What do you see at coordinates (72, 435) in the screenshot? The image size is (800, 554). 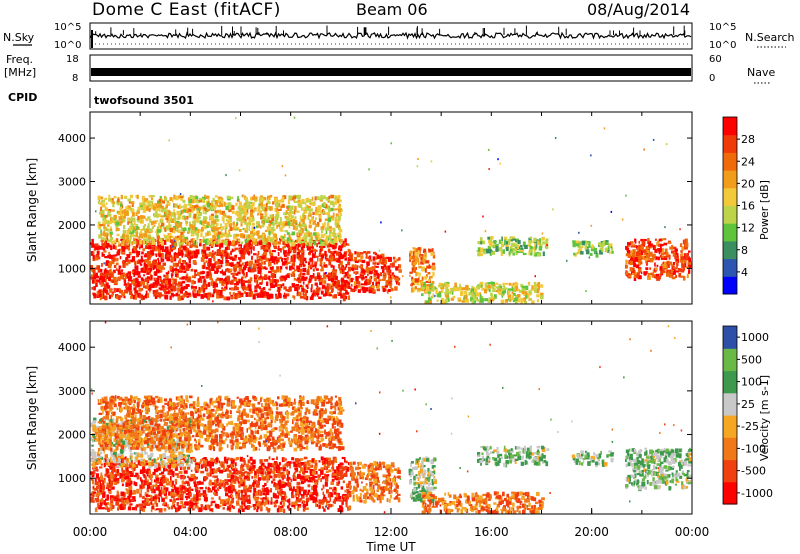 I see `velocity-ytick-label: 2000` at bounding box center [72, 435].